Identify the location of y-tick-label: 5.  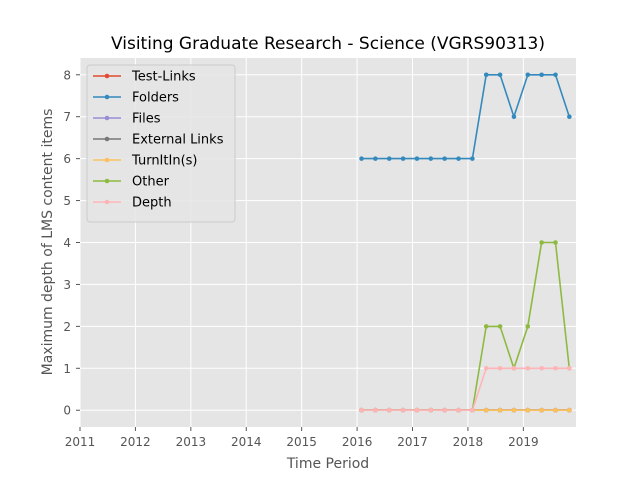
(67, 201).